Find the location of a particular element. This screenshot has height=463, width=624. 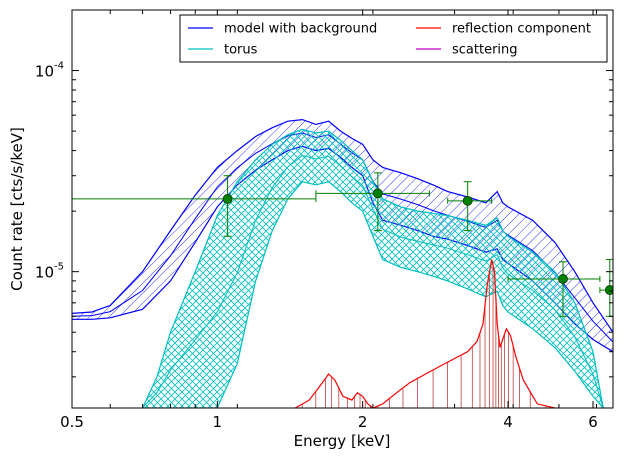

x-axis-label: Energy [keV] is located at coordinates (342, 441).